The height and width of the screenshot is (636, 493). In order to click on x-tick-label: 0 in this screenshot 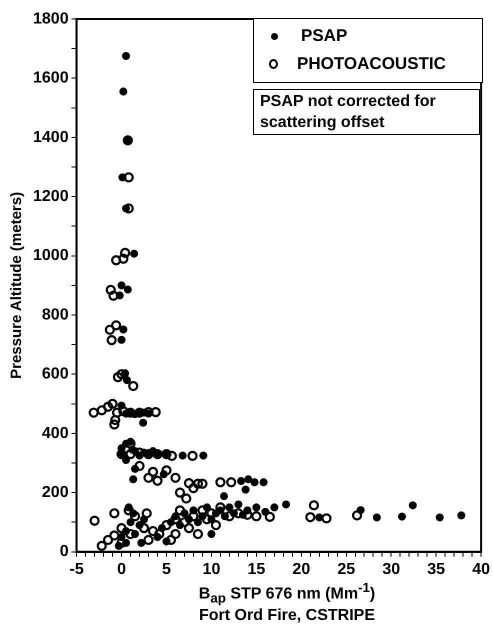, I will do `click(121, 569)`.